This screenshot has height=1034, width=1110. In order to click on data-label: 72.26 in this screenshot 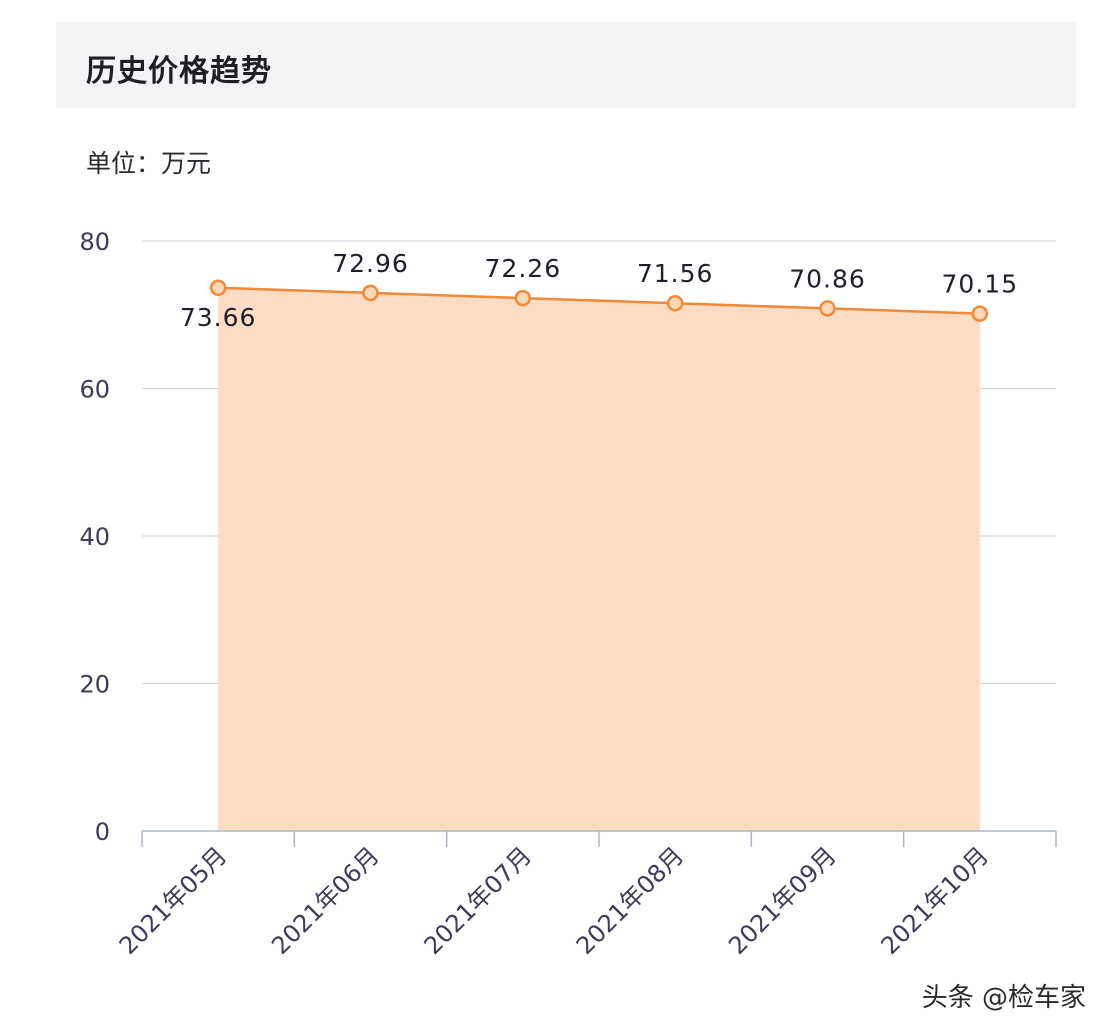, I will do `click(523, 268)`.